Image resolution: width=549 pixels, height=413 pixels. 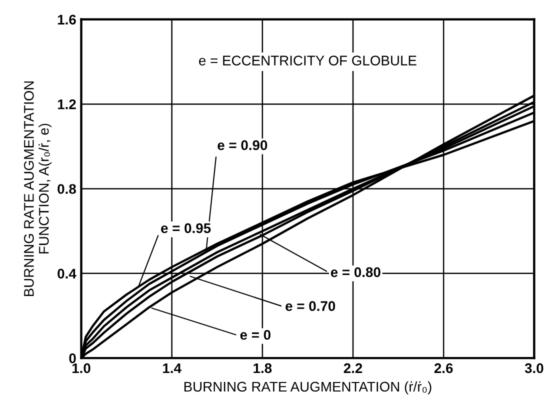 What do you see at coordinates (186, 228) in the screenshot?
I see `annotation: e = 0.95` at bounding box center [186, 228].